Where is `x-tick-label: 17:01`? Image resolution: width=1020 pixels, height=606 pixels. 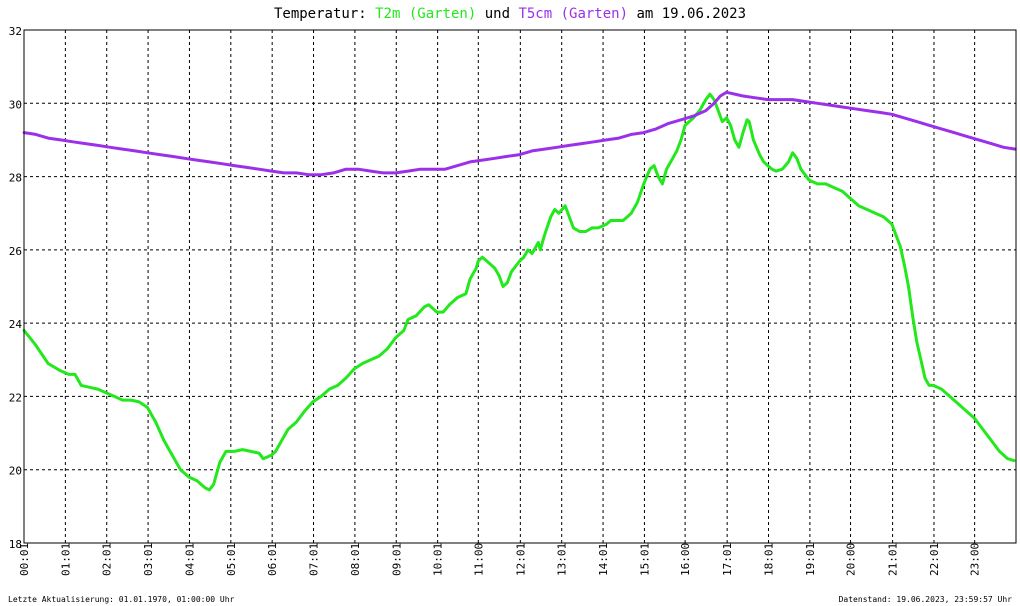 x-tick-label: 17:01 is located at coordinates (727, 559).